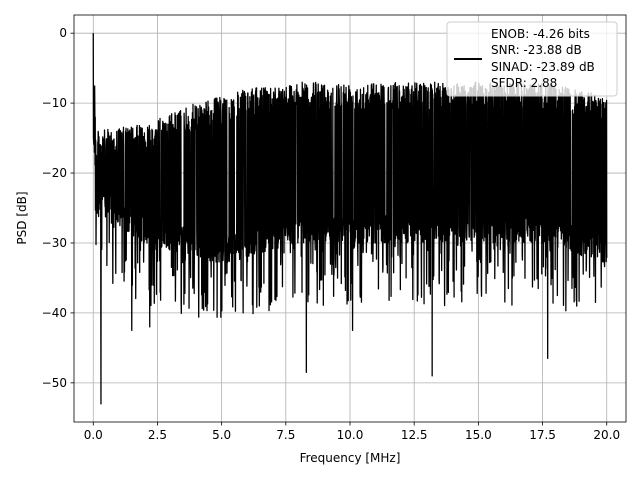 The image size is (640, 480). What do you see at coordinates (536, 50) in the screenshot?
I see `legend-entry-snr: SNR: -23.88 dB` at bounding box center [536, 50].